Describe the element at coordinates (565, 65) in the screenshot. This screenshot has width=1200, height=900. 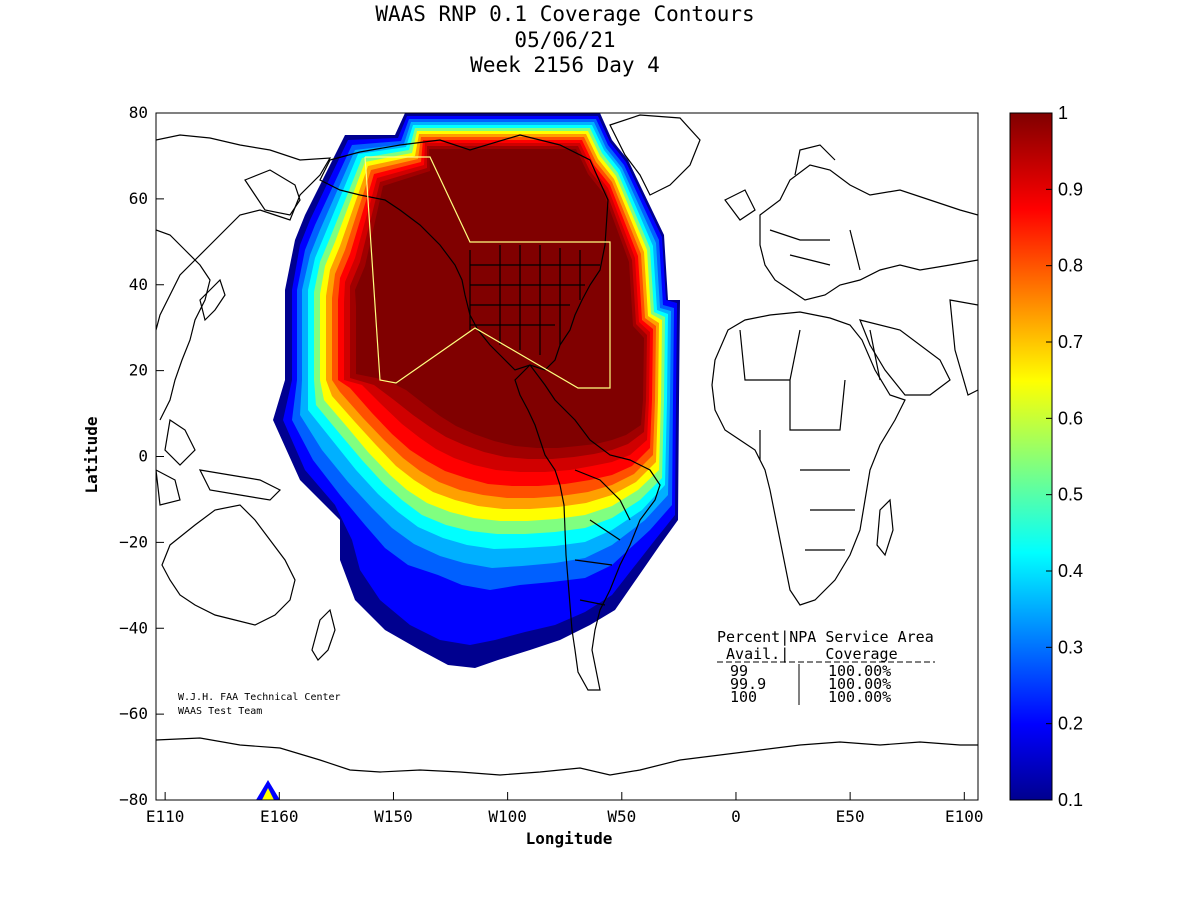
I see `title-line-3: Week 2156 Day 4` at that location.